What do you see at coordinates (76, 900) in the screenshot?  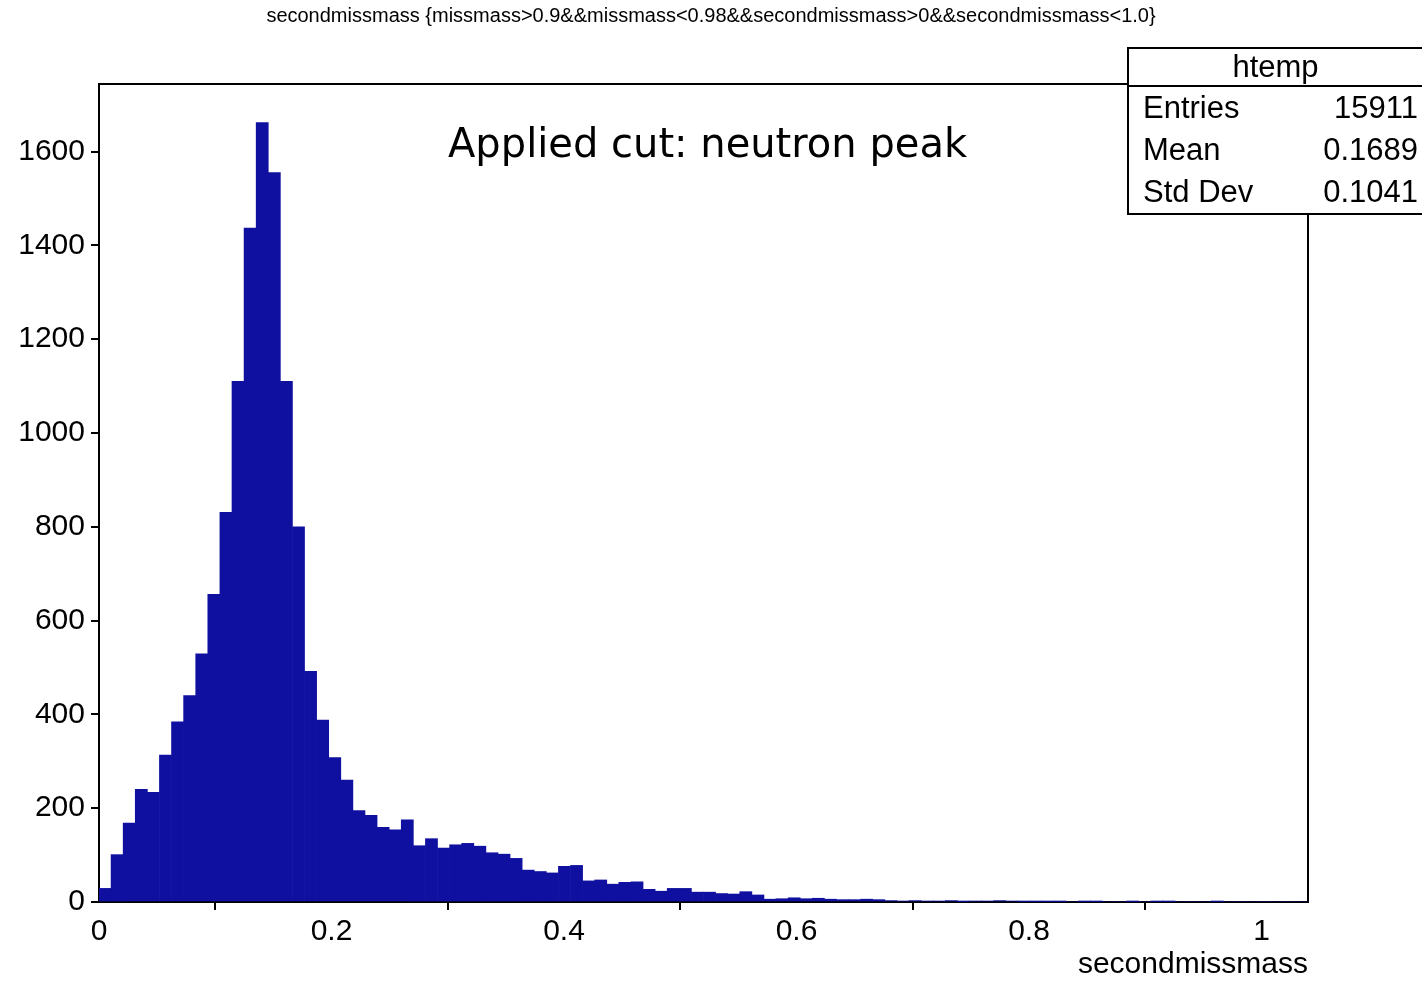 I see `y-tick-label: 0` at bounding box center [76, 900].